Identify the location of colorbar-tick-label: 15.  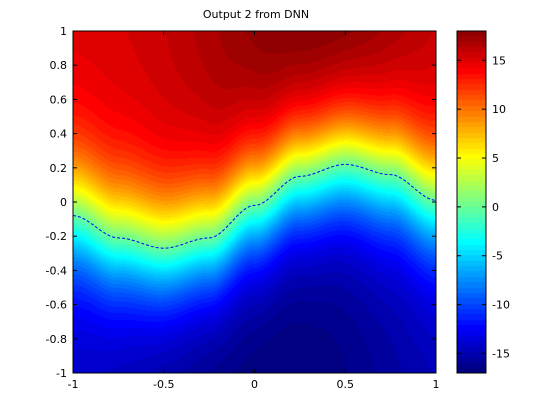
(499, 60).